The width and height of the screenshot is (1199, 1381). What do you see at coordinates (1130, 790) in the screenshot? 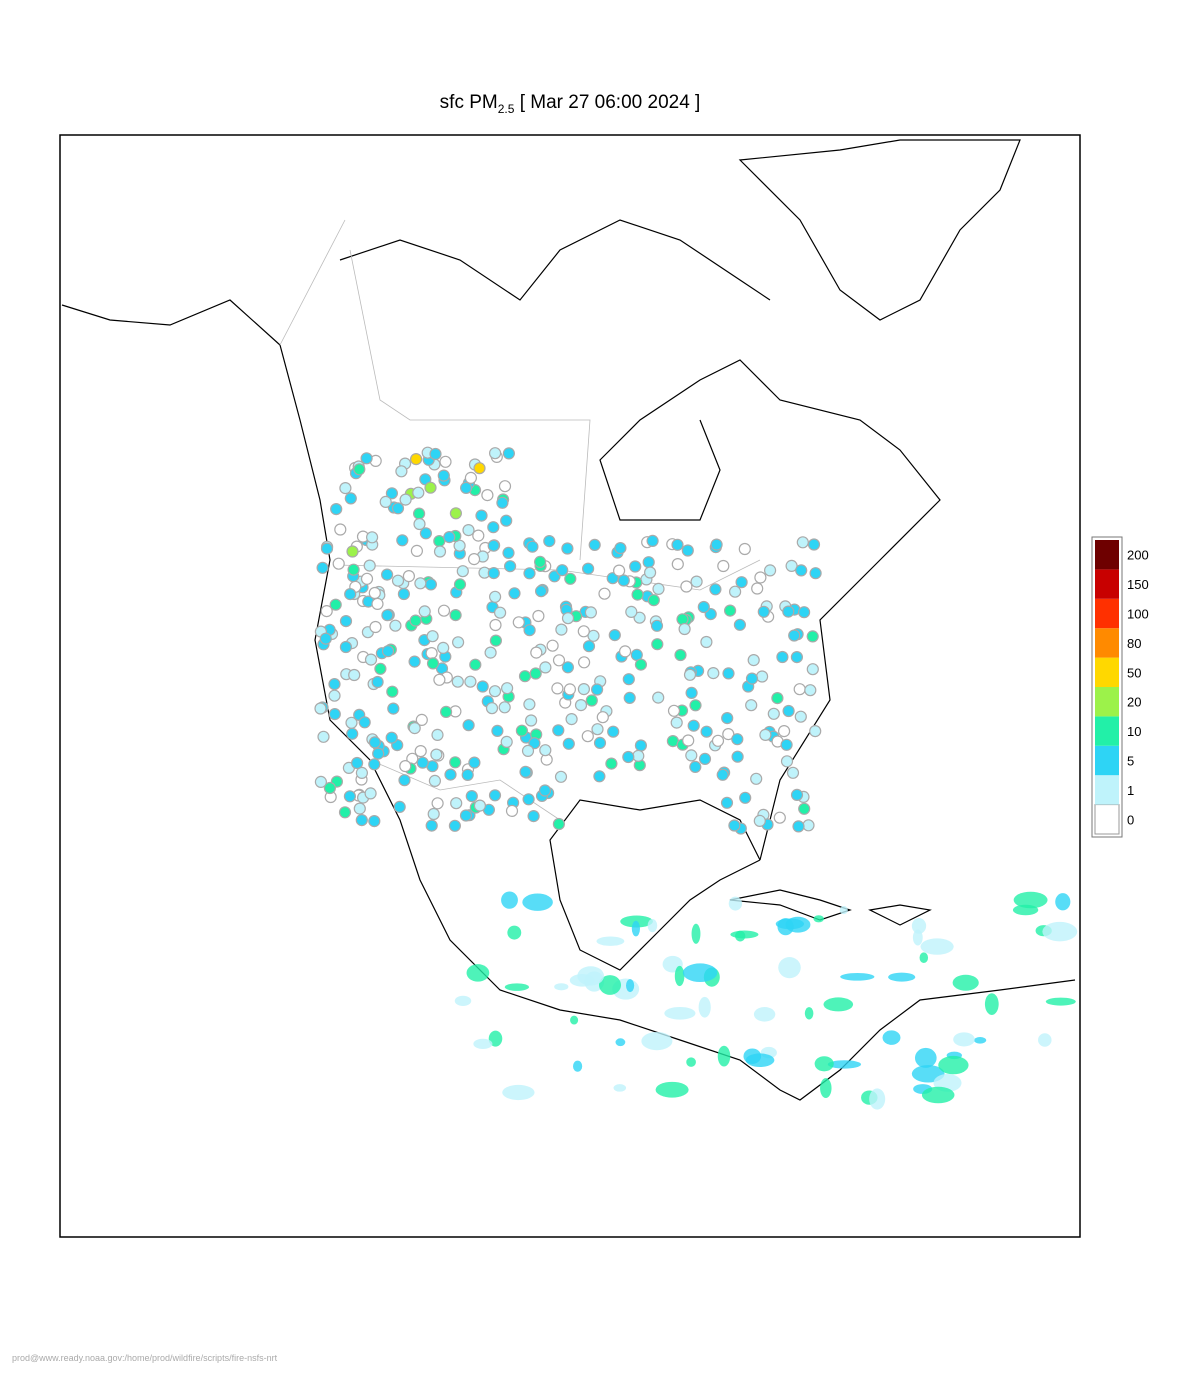
I see `legend-label: 1` at bounding box center [1130, 790].